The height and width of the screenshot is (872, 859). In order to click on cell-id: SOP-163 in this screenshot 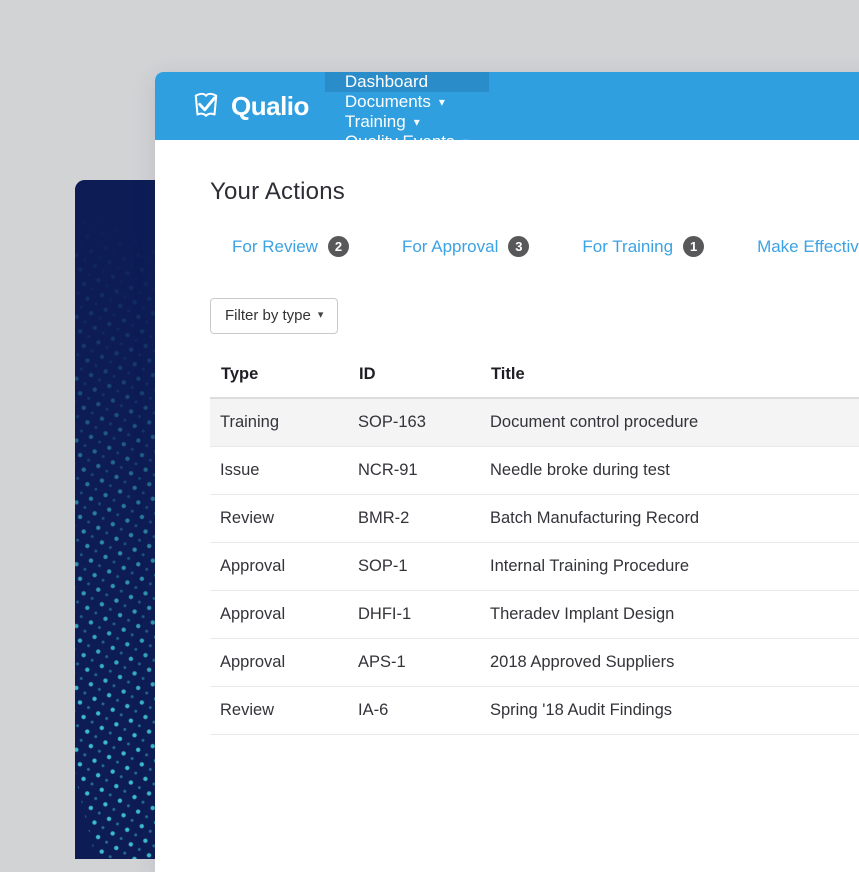, I will do `click(414, 422)`.